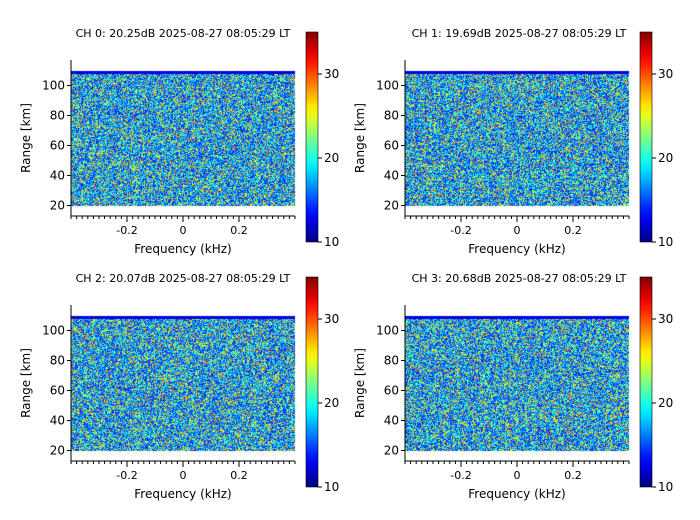 This screenshot has height=520, width=700. I want to click on panel-title: CH 3: 20.68dB 2025-08-27 08:05:29 LT, so click(519, 278).